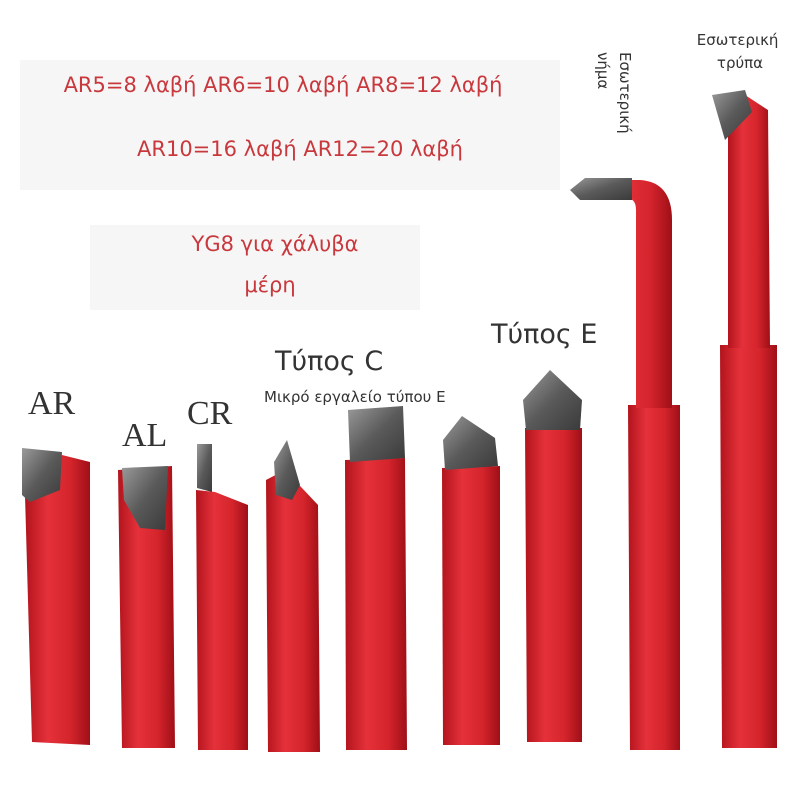  Describe the element at coordinates (52, 403) in the screenshot. I see `label: AR` at that location.